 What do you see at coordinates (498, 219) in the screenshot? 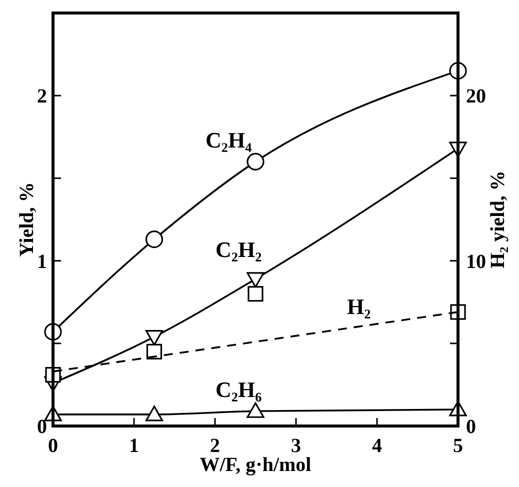
I see `y2-axis-title: H₂ yield, %` at bounding box center [498, 219].